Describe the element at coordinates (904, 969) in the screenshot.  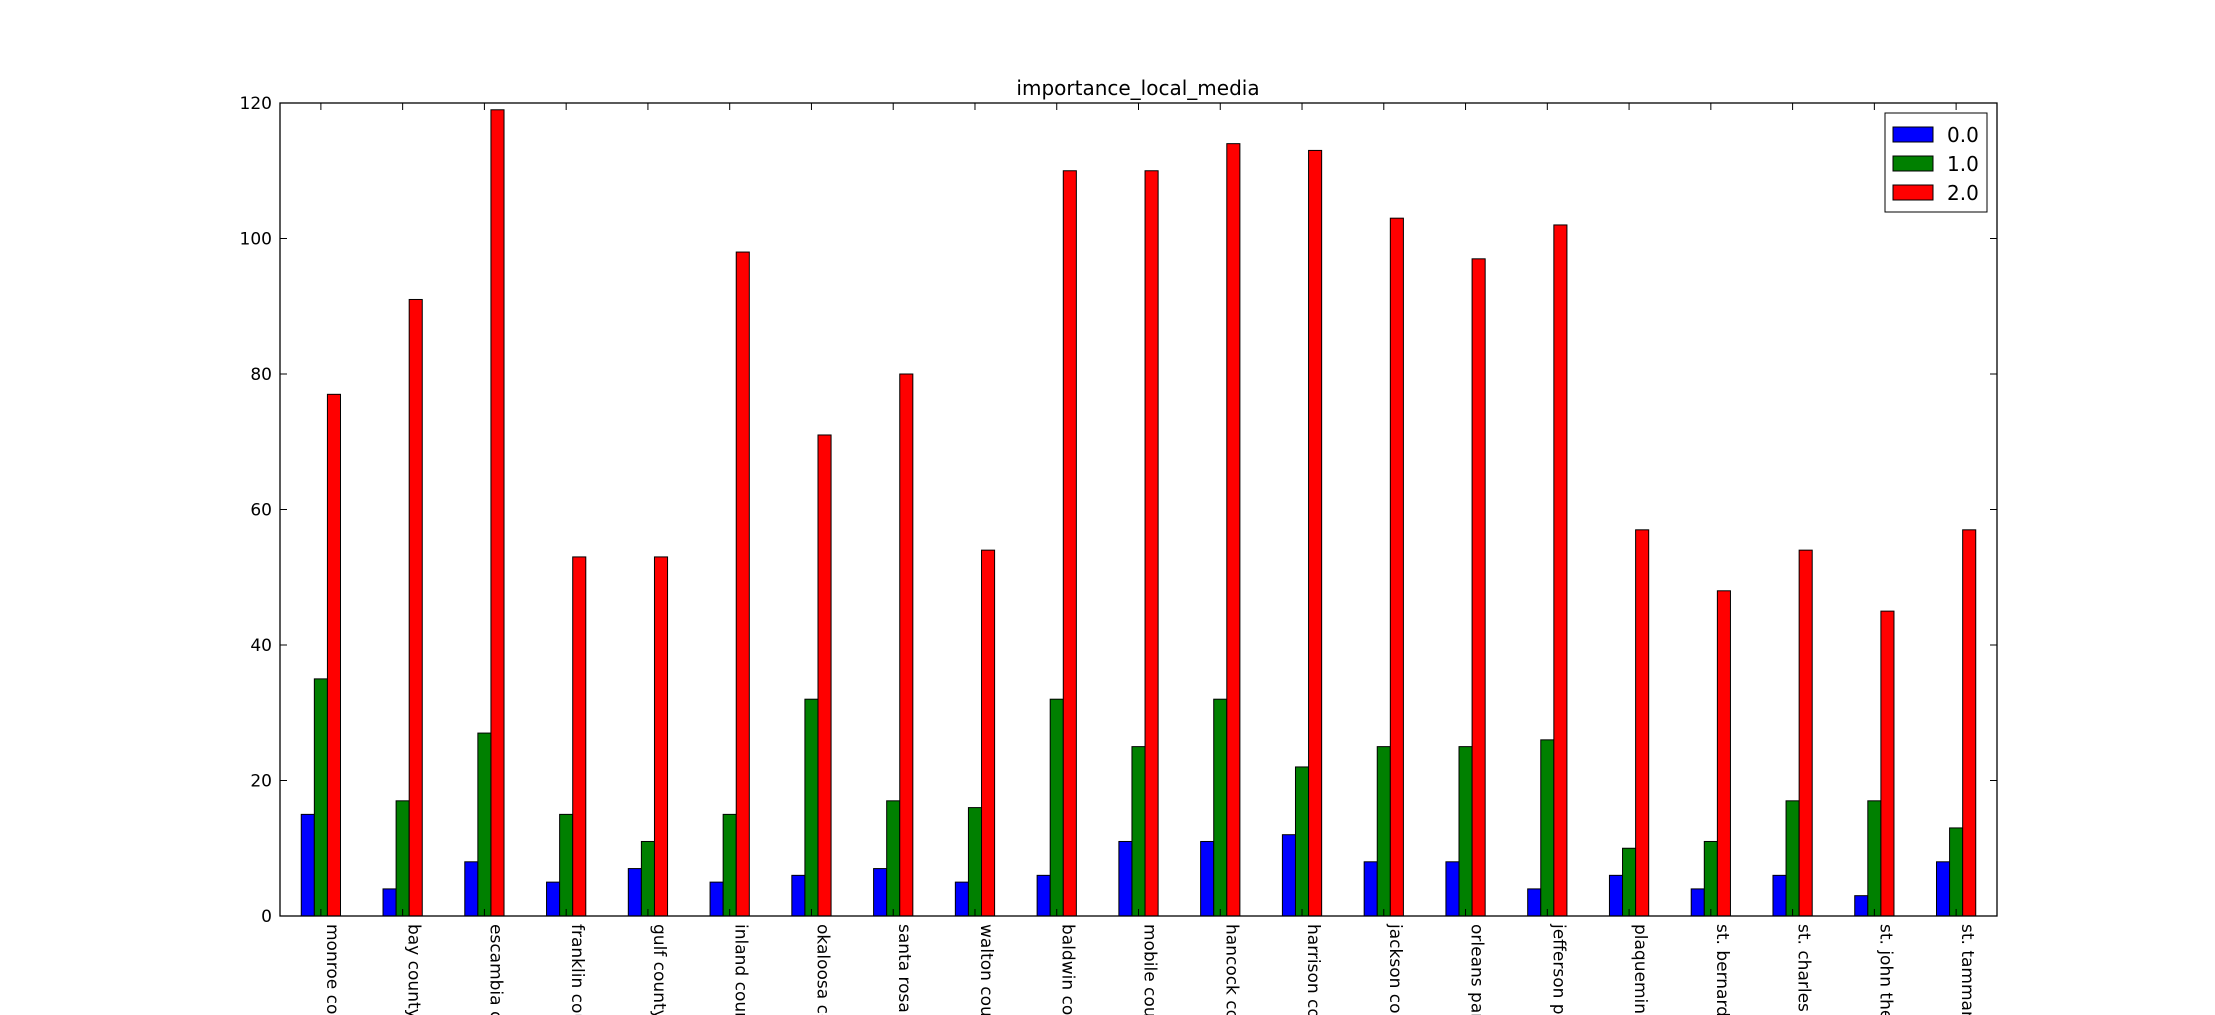
I see `x-tick-label: santa rosa c` at that location.